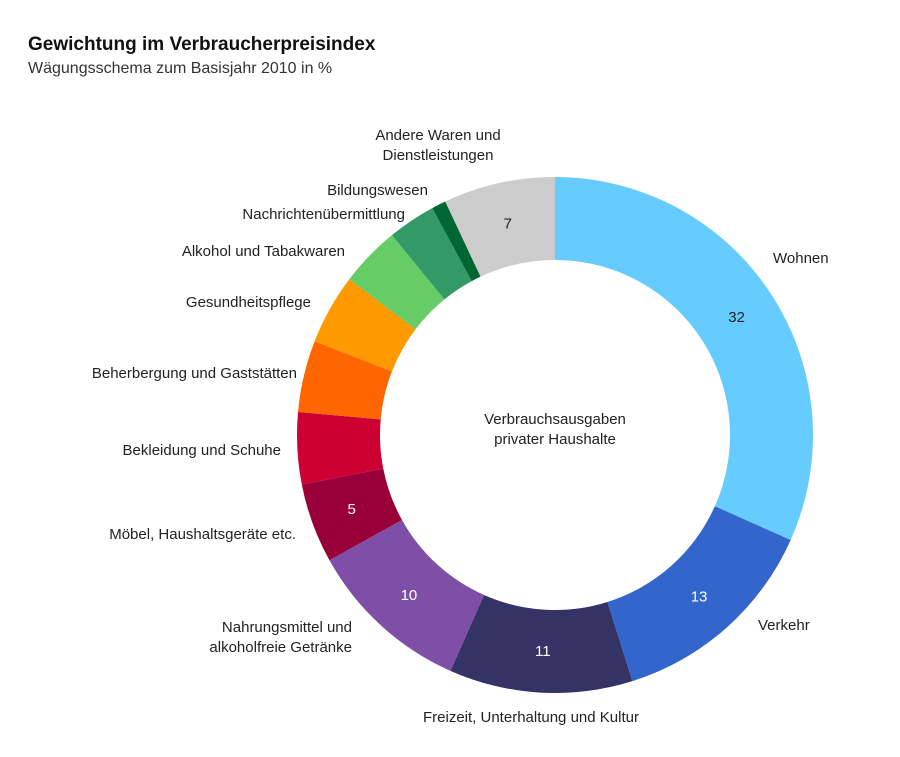 This screenshot has height=757, width=900. Describe the element at coordinates (438, 135) in the screenshot. I see `label-andere-line-1: Andere Waren und` at that location.